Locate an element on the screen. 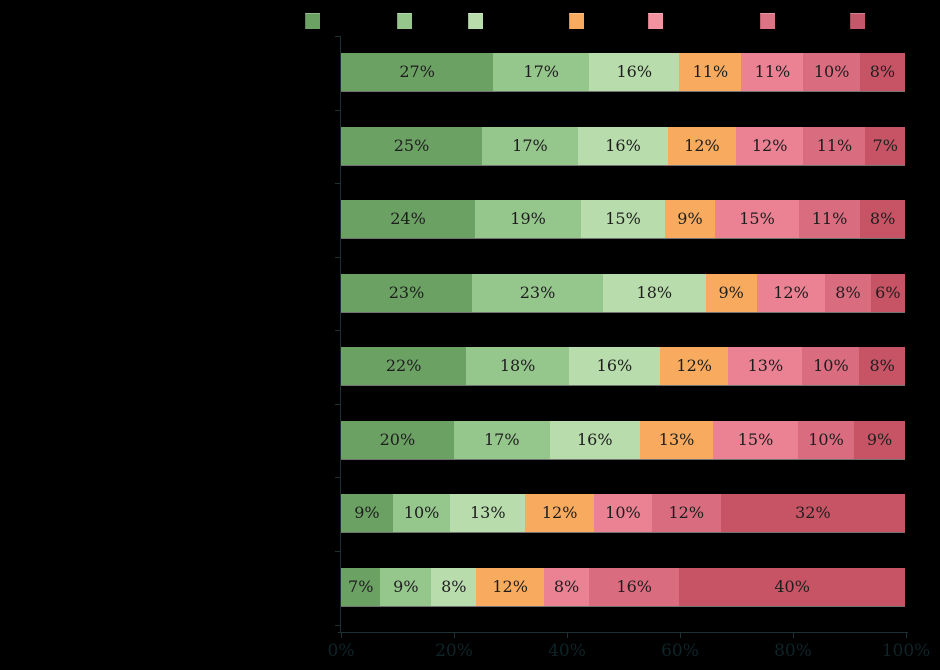 This screenshot has height=670, width=940. segment-value-label: 19% is located at coordinates (528, 218).